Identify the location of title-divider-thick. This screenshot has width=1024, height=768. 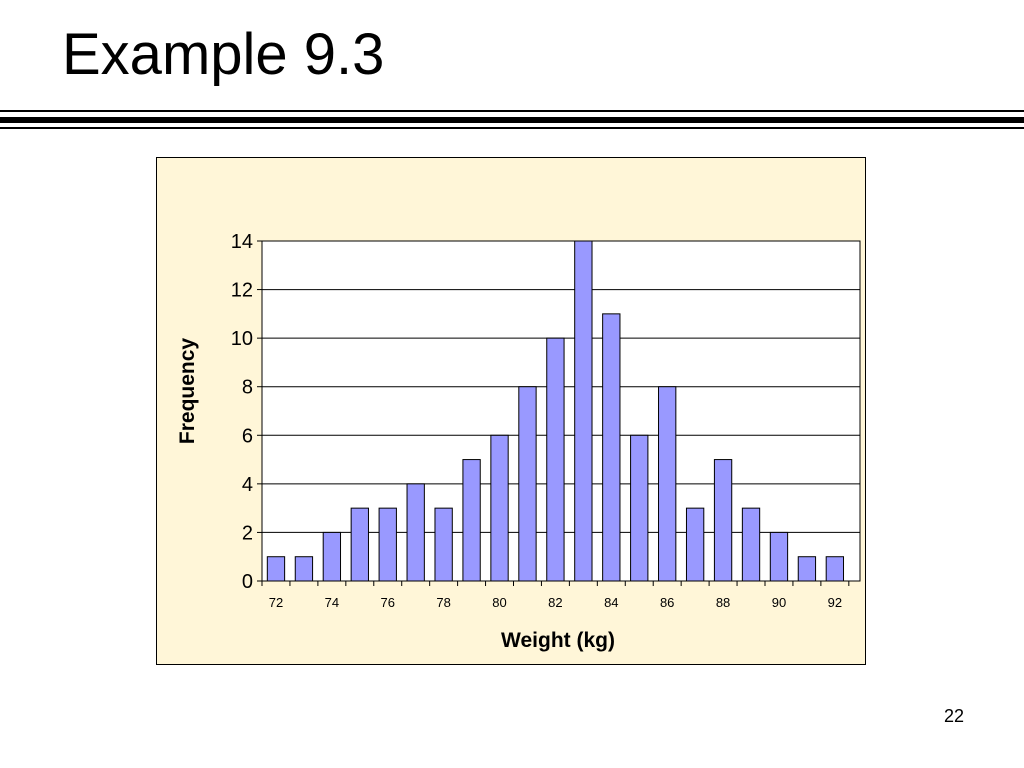
(512, 120).